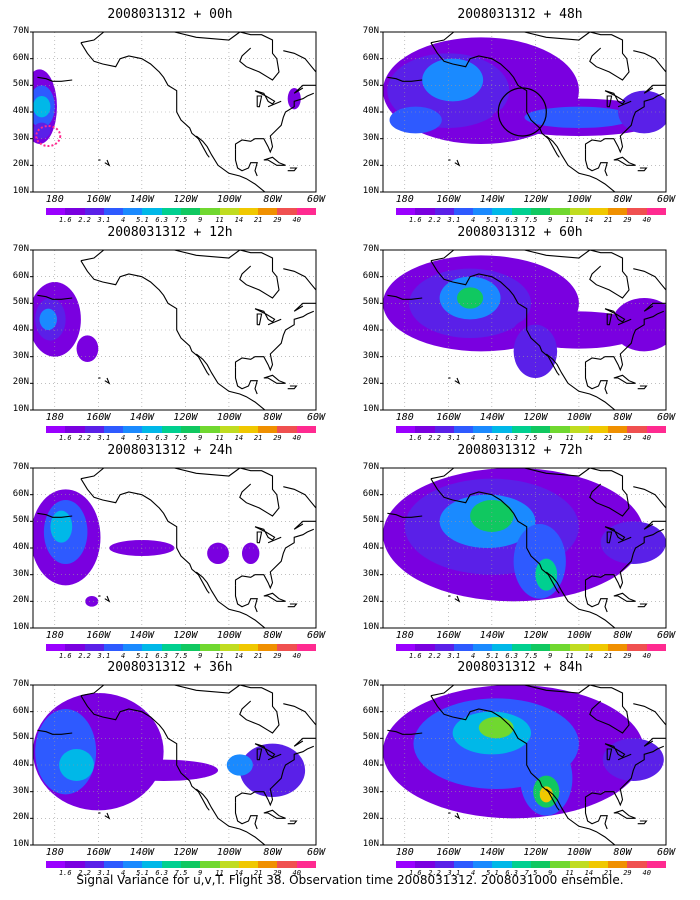 The width and height of the screenshot is (700, 900). What do you see at coordinates (277, 220) in the screenshot?
I see `colorbar-tick-label: 29` at bounding box center [277, 220].